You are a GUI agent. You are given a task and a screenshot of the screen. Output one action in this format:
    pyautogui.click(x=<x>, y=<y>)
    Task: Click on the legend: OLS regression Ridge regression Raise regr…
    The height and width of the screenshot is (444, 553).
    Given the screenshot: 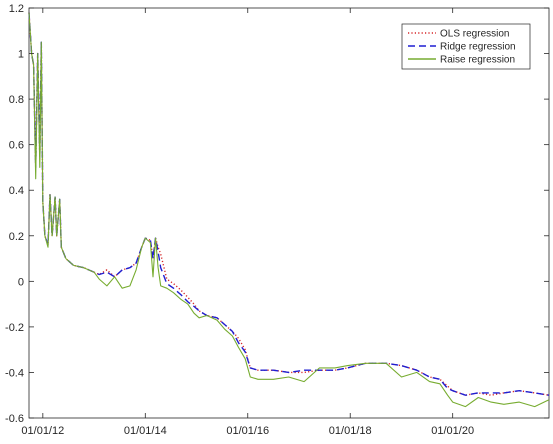 What is the action you would take?
    pyautogui.click(x=466, y=46)
    